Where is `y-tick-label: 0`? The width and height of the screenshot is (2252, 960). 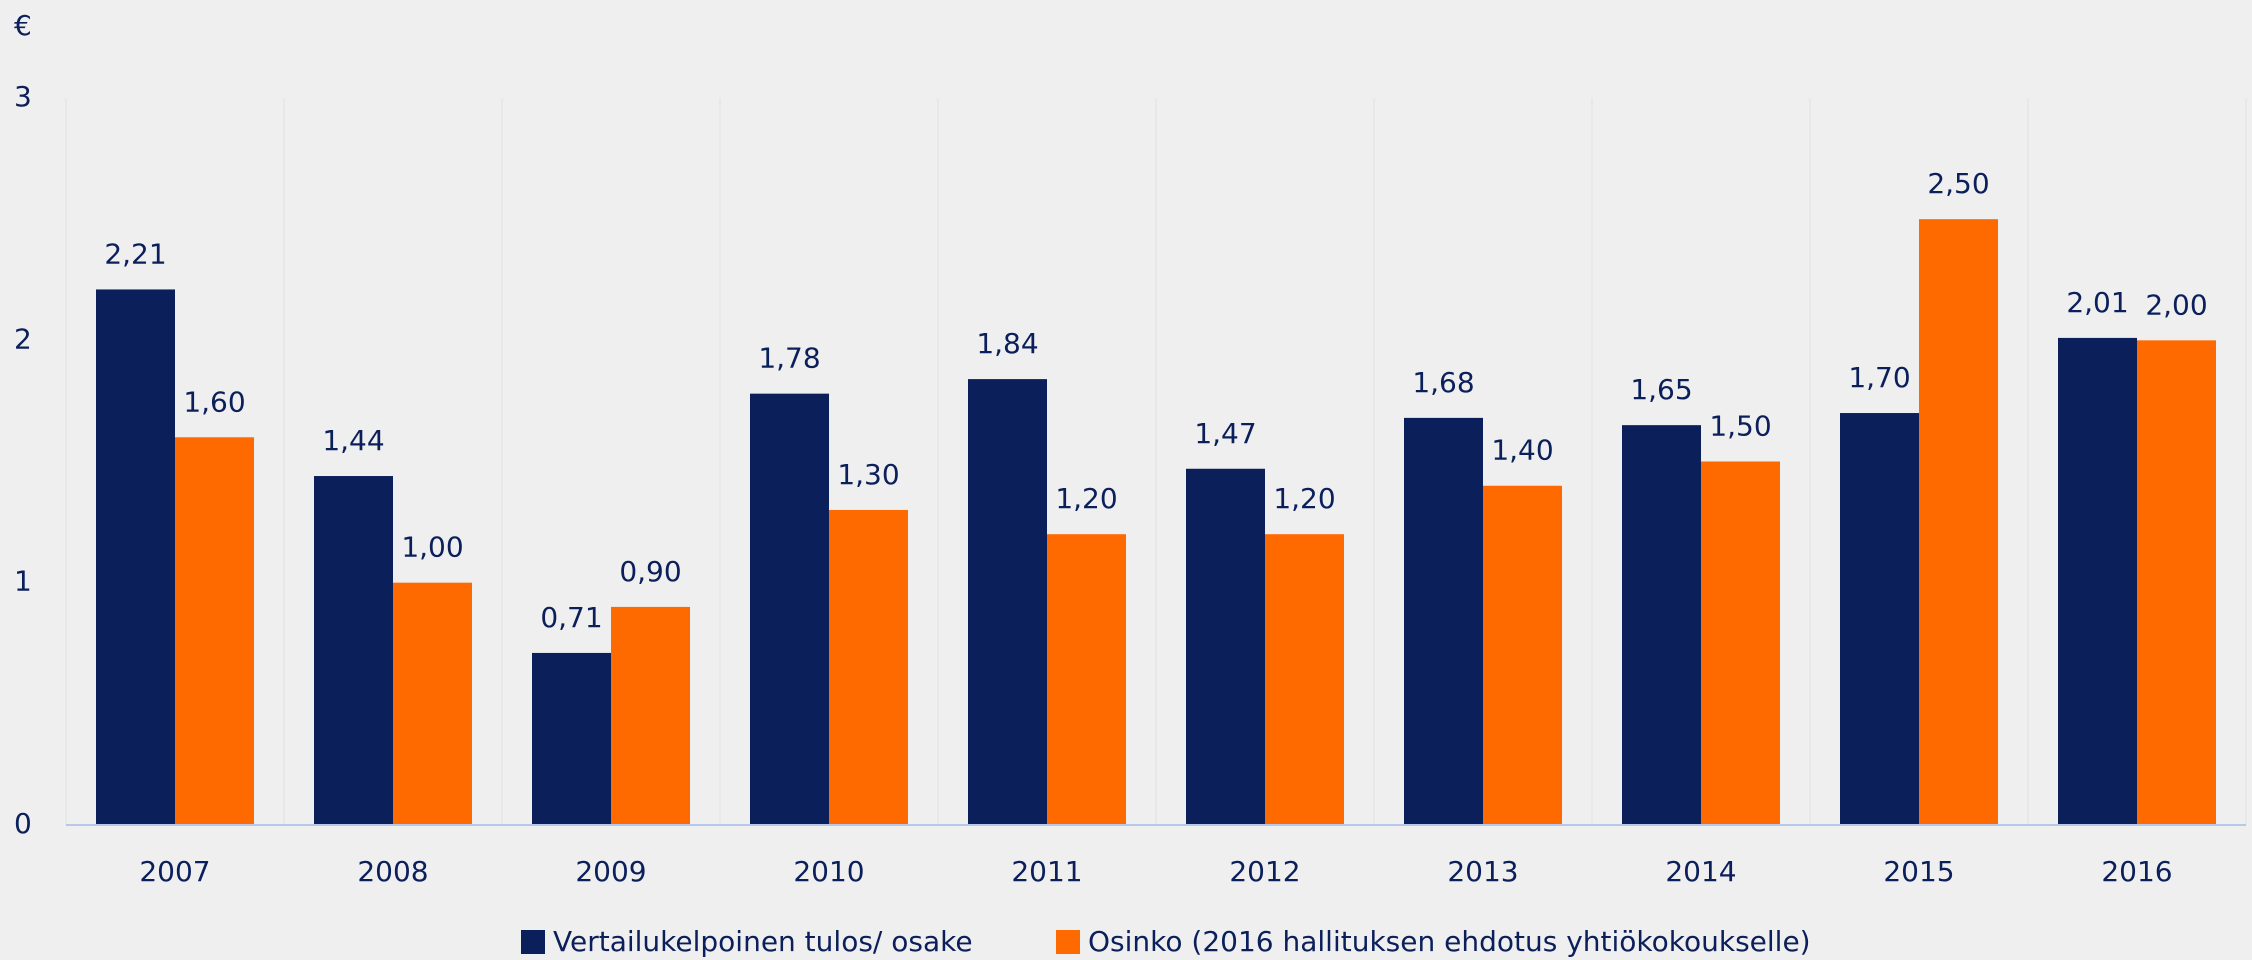 y-tick-label: 0 is located at coordinates (23, 823).